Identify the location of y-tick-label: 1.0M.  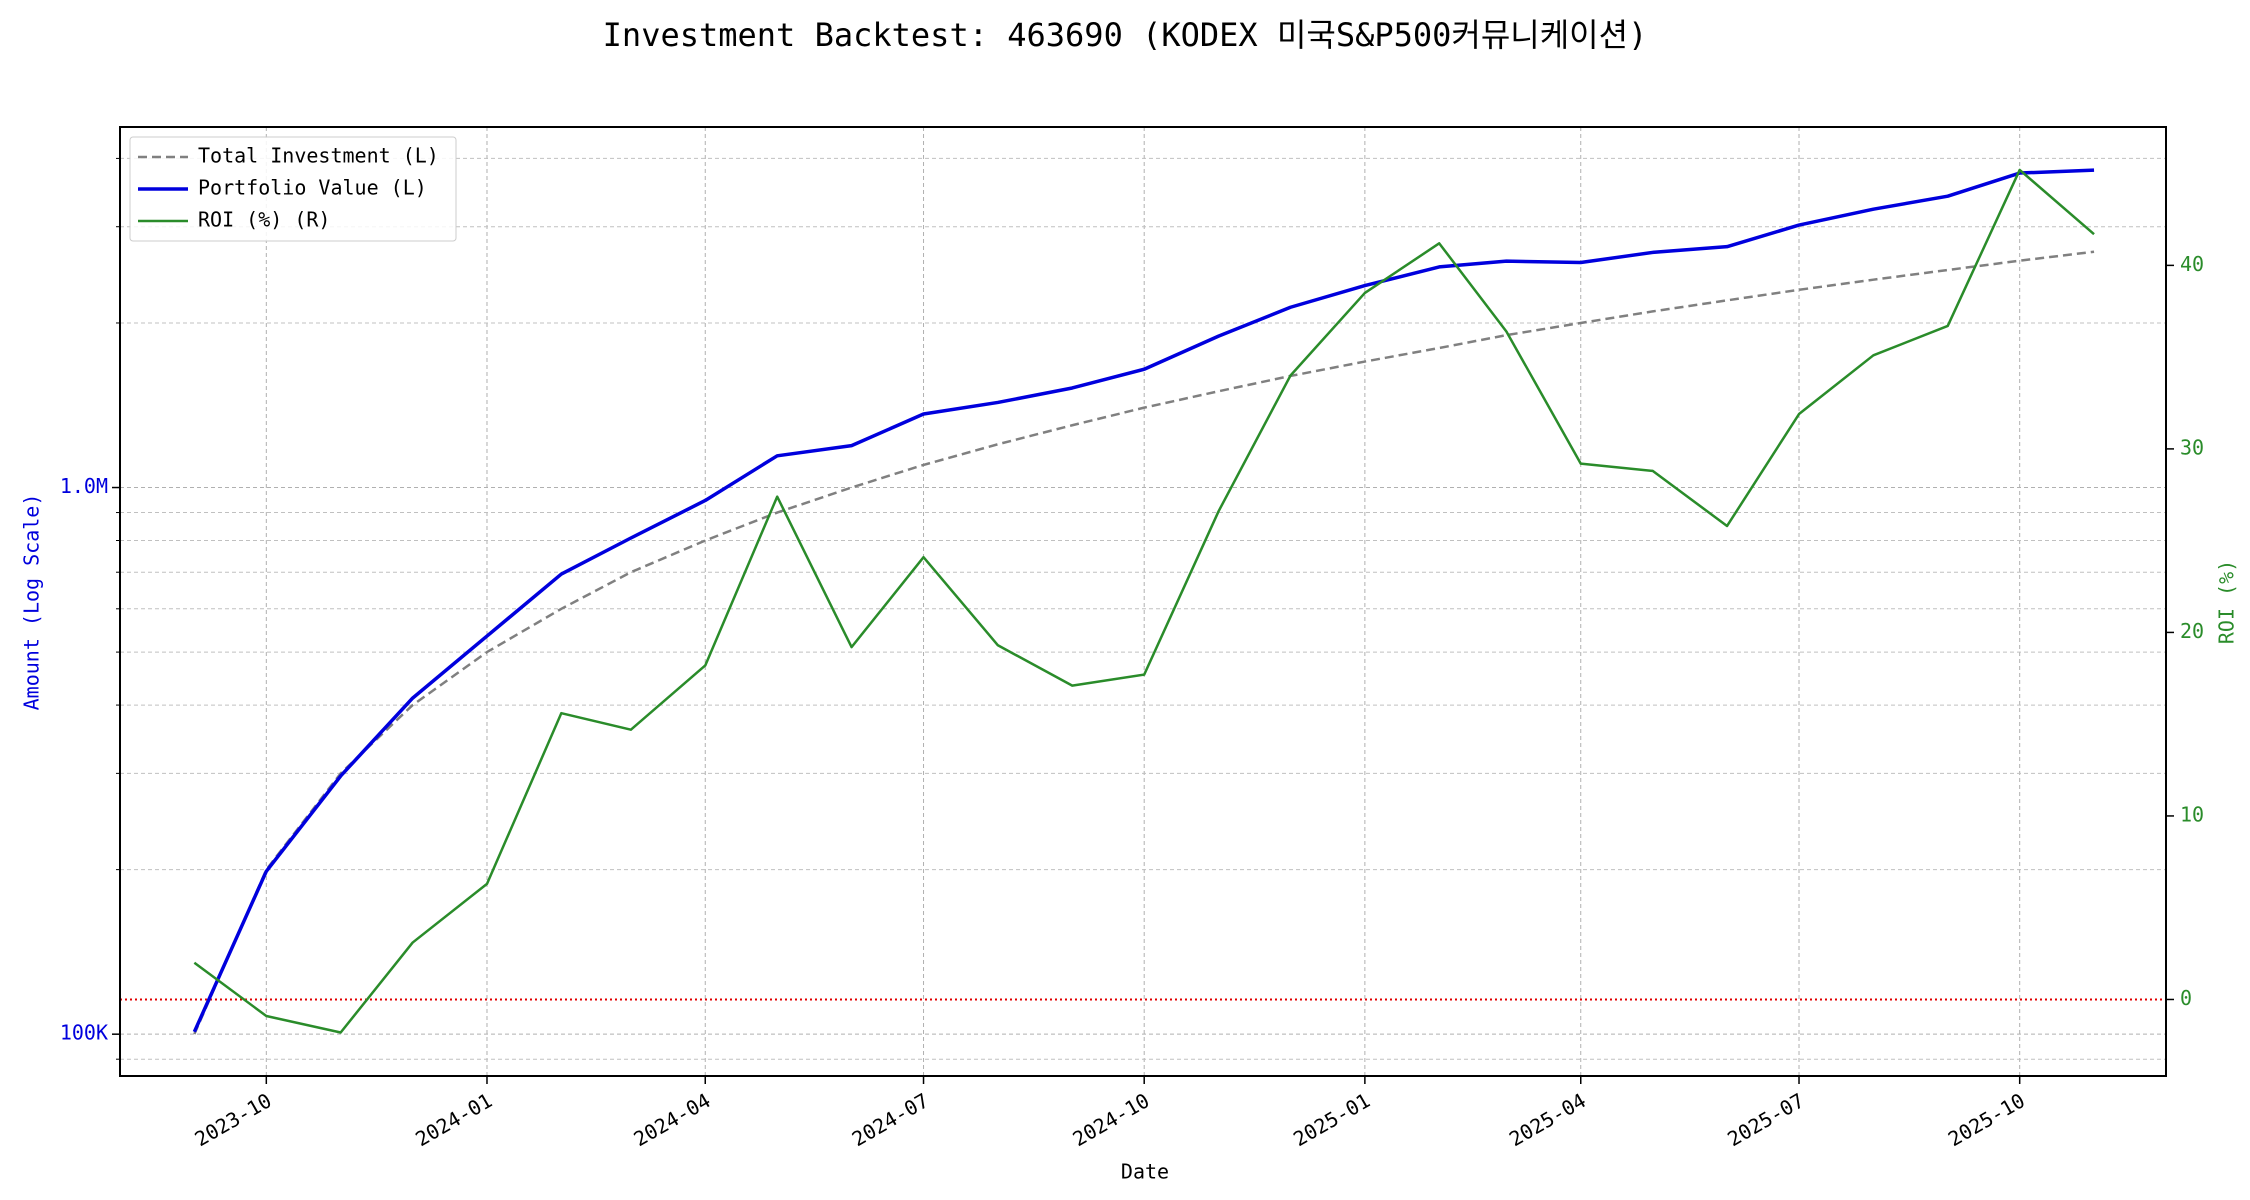
(84, 486).